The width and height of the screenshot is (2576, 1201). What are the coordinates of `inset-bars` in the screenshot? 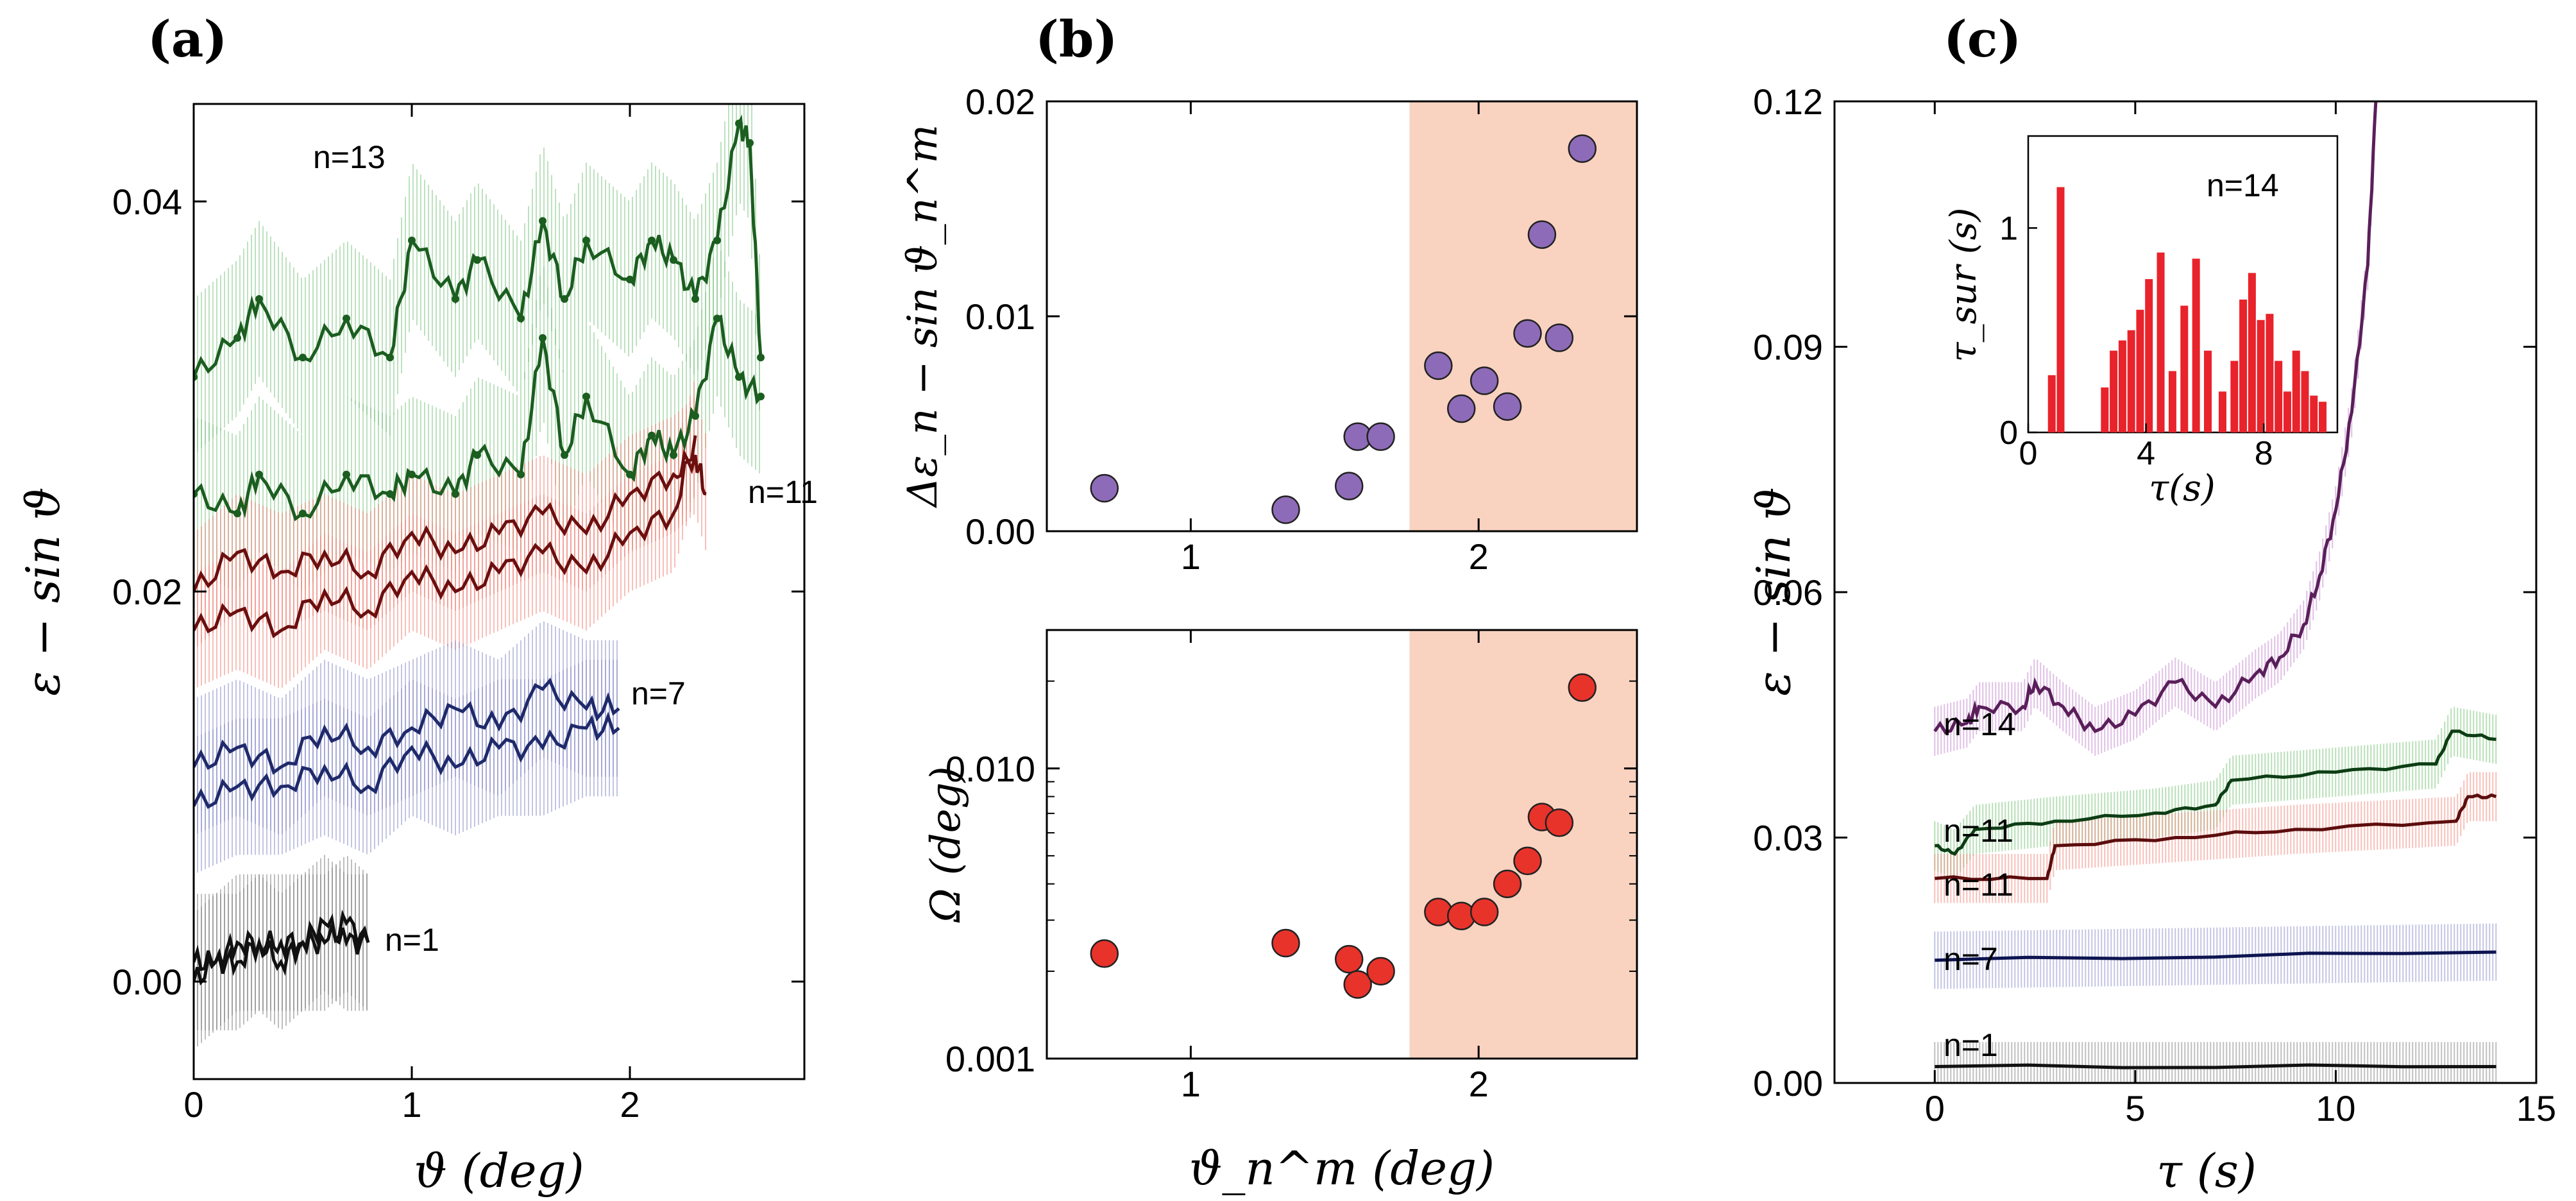 It's located at (2187, 309).